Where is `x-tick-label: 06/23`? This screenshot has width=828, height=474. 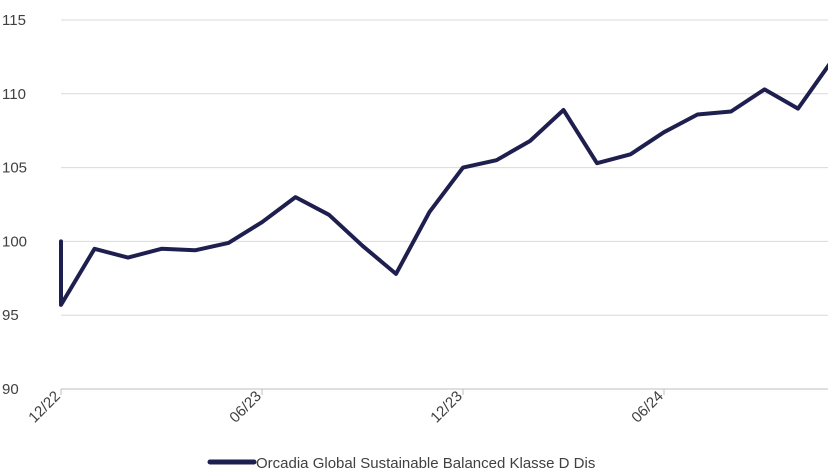 x-tick-label: 06/23 is located at coordinates (245, 407).